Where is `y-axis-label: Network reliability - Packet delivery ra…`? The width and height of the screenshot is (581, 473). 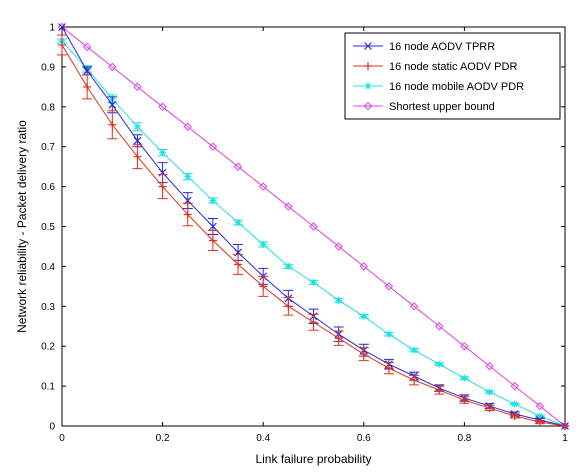
y-axis-label: Network reliability - Packet delivery ra… is located at coordinates (22, 226).